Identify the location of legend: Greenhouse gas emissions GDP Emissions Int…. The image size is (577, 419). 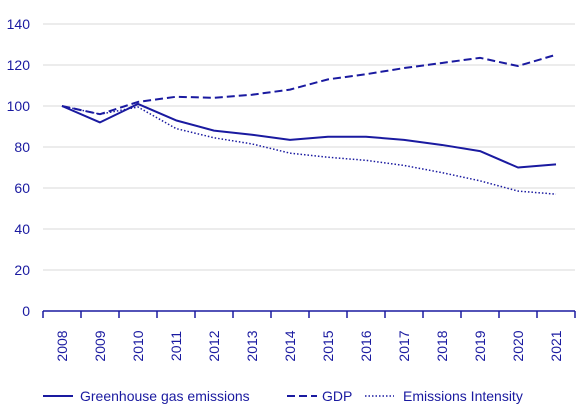
(283, 396).